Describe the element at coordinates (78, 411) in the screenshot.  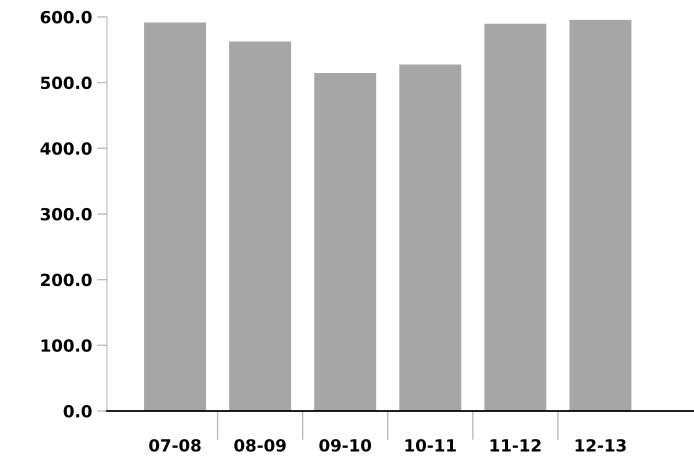
I see `y-tick-label: 0.0` at that location.